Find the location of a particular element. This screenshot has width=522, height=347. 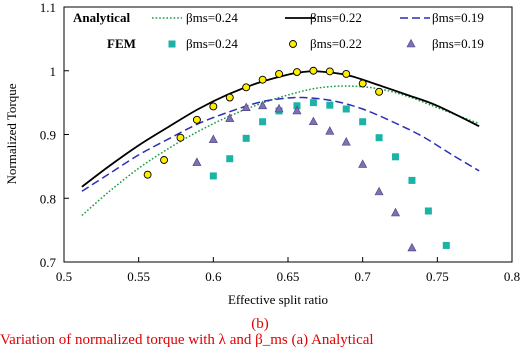

x-tick-label: 0.55 is located at coordinates (138, 276).